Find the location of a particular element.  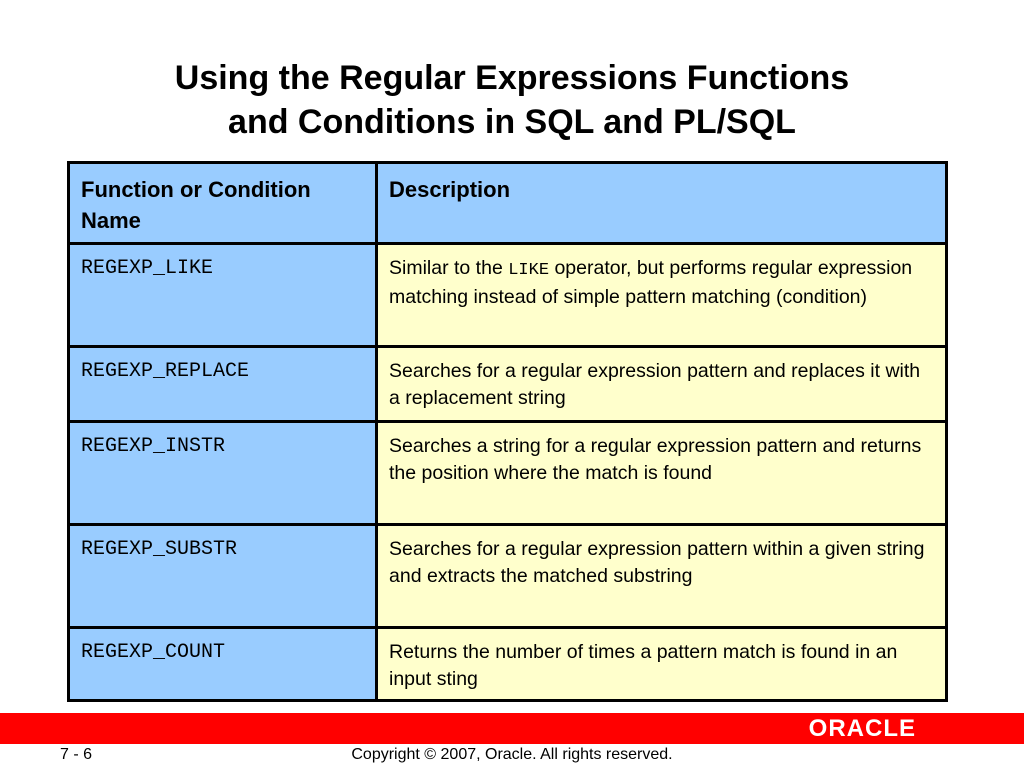

function-name: REGEXP_SUBSTR is located at coordinates (222, 576).